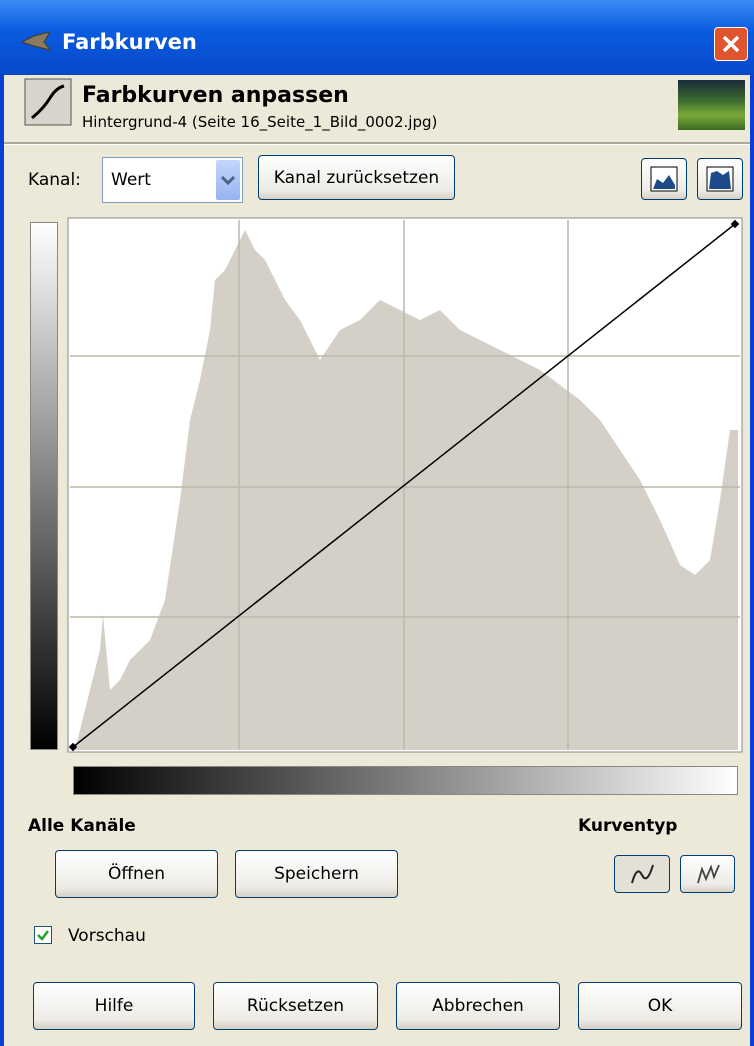 This screenshot has height=1046, width=754. Describe the element at coordinates (316, 874) in the screenshot. I see `save-button: Speichern` at that location.